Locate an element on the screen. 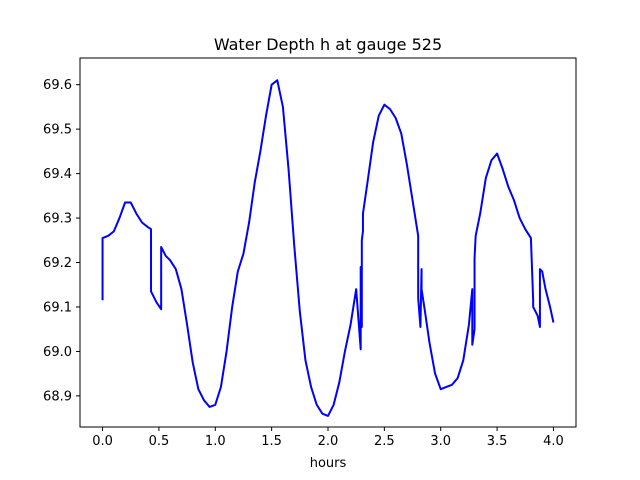 The width and height of the screenshot is (640, 480). y-tick-label: 69.3 is located at coordinates (57, 219).